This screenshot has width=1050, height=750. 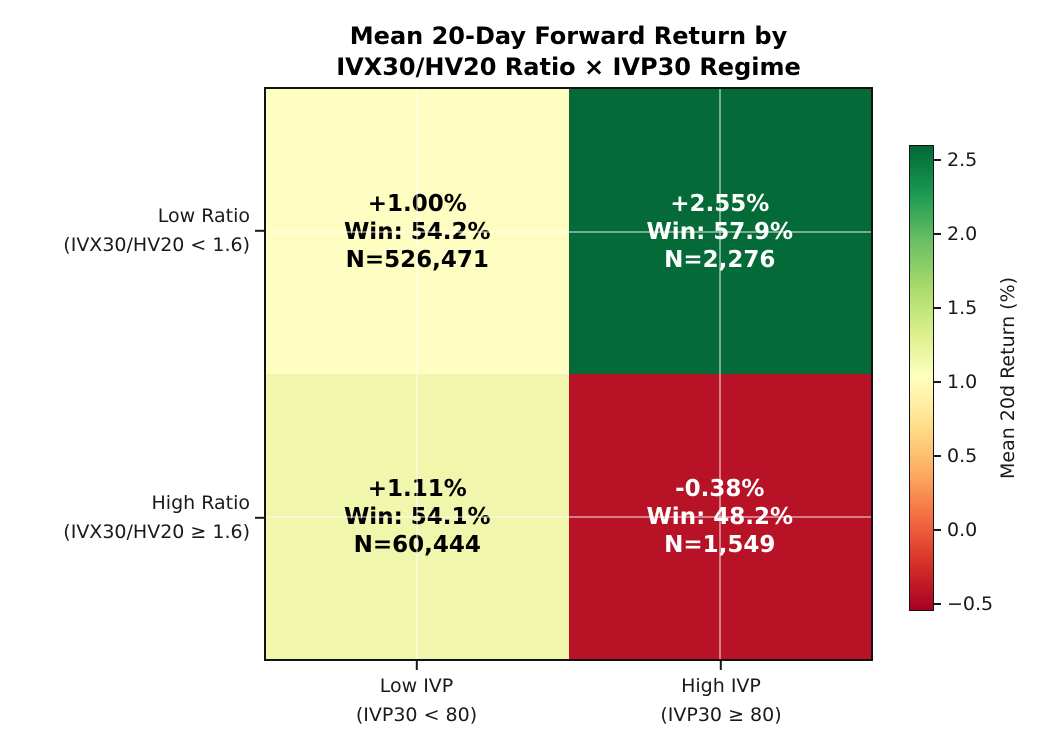 I want to click on cell-sample-size: N=526,471, so click(x=417, y=259).